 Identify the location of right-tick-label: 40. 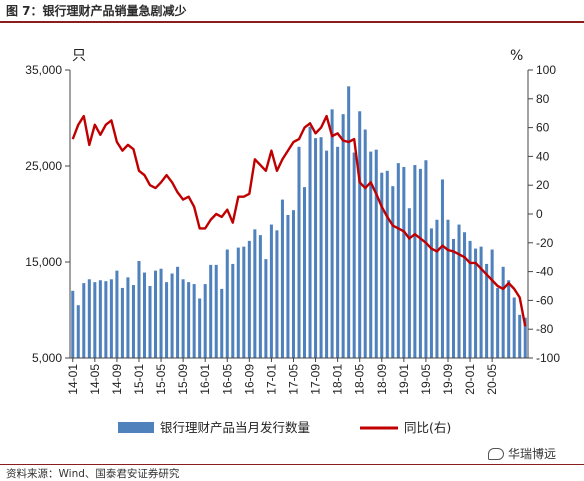
(543, 156).